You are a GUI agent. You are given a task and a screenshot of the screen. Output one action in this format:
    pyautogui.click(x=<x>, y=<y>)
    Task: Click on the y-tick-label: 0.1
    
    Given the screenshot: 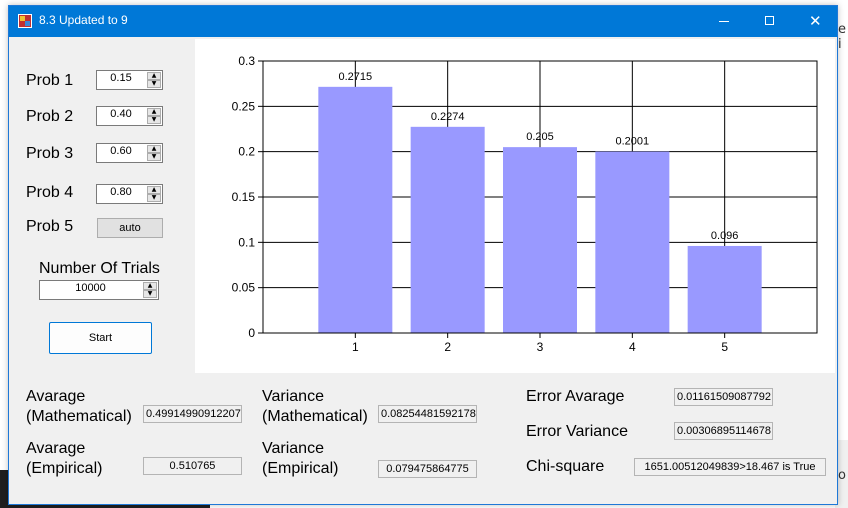 What is the action you would take?
    pyautogui.click(x=246, y=242)
    